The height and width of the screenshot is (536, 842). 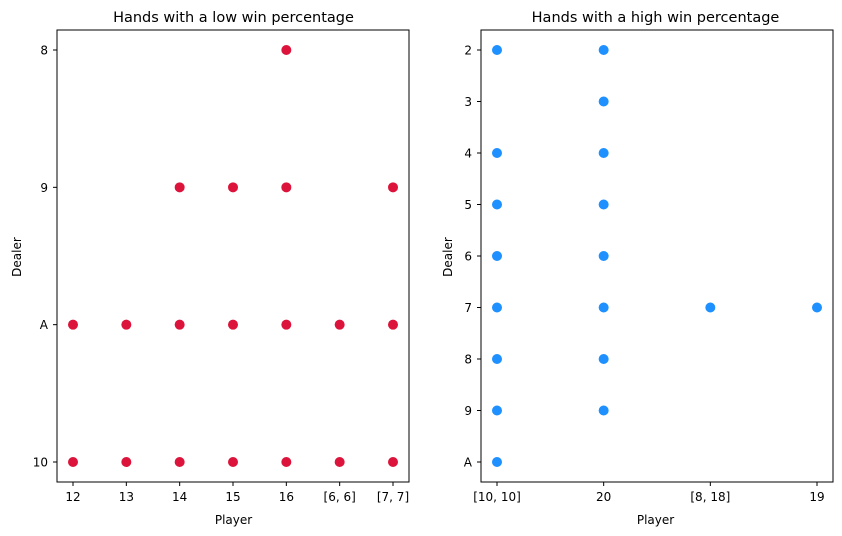 I want to click on high-win-y-tick-label: 6, so click(x=468, y=257).